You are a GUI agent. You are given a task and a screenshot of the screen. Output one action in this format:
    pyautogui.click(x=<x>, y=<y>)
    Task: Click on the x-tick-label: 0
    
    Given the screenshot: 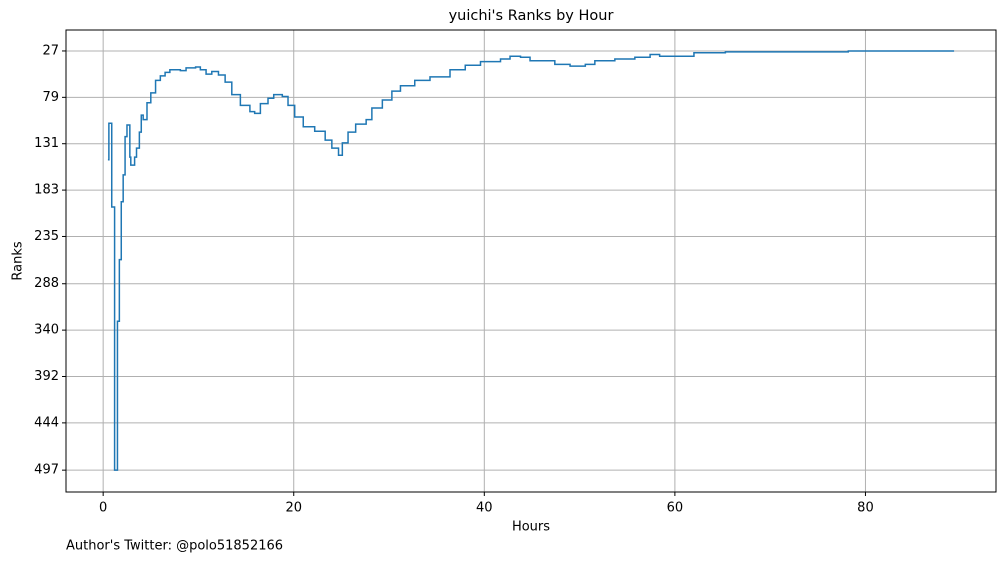 What is the action you would take?
    pyautogui.click(x=103, y=508)
    